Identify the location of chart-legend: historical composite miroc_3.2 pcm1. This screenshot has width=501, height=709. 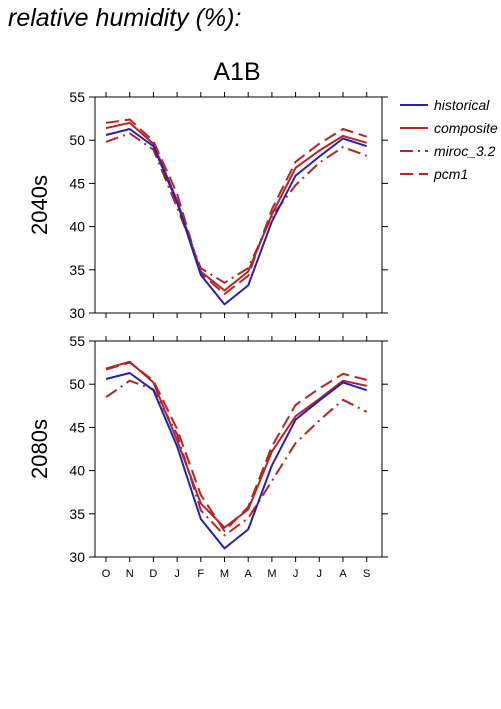
(449, 139).